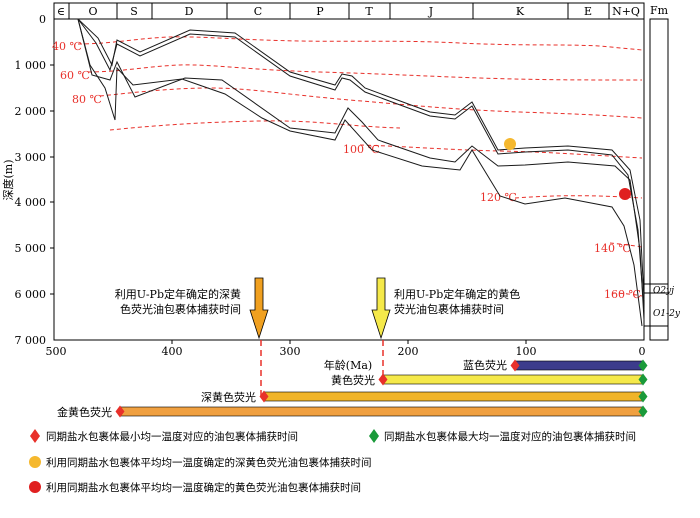 Image resolution: width=700 pixels, height=518 pixels. Describe the element at coordinates (290, 351) in the screenshot. I see `x-tick-label: 300` at that location.